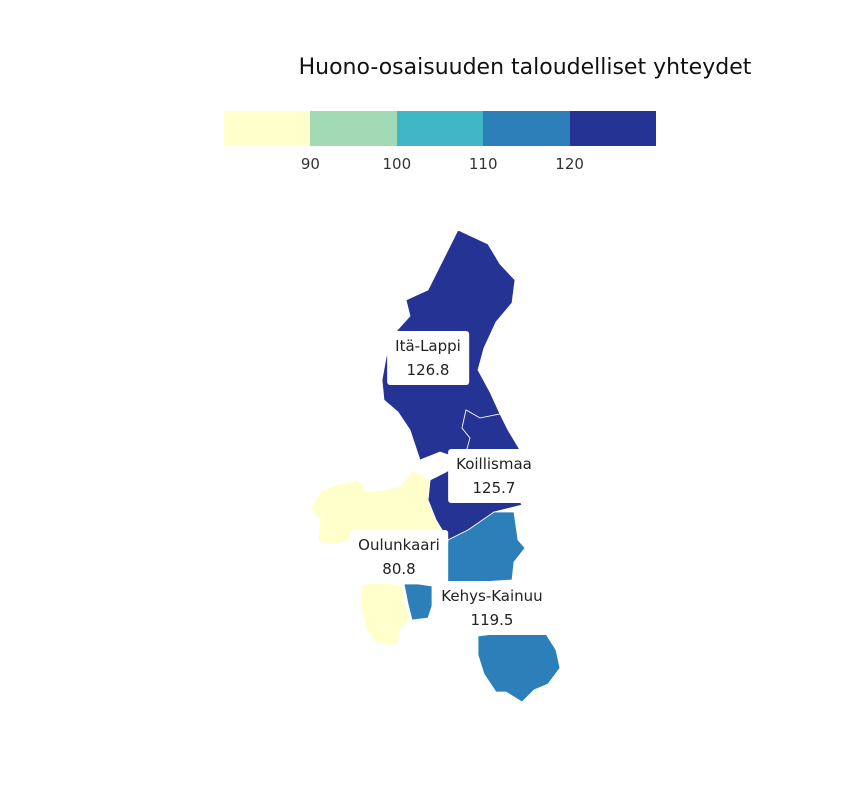  Describe the element at coordinates (494, 476) in the screenshot. I see `region-label-koillismaa: Koillismaa 125.7` at that location.